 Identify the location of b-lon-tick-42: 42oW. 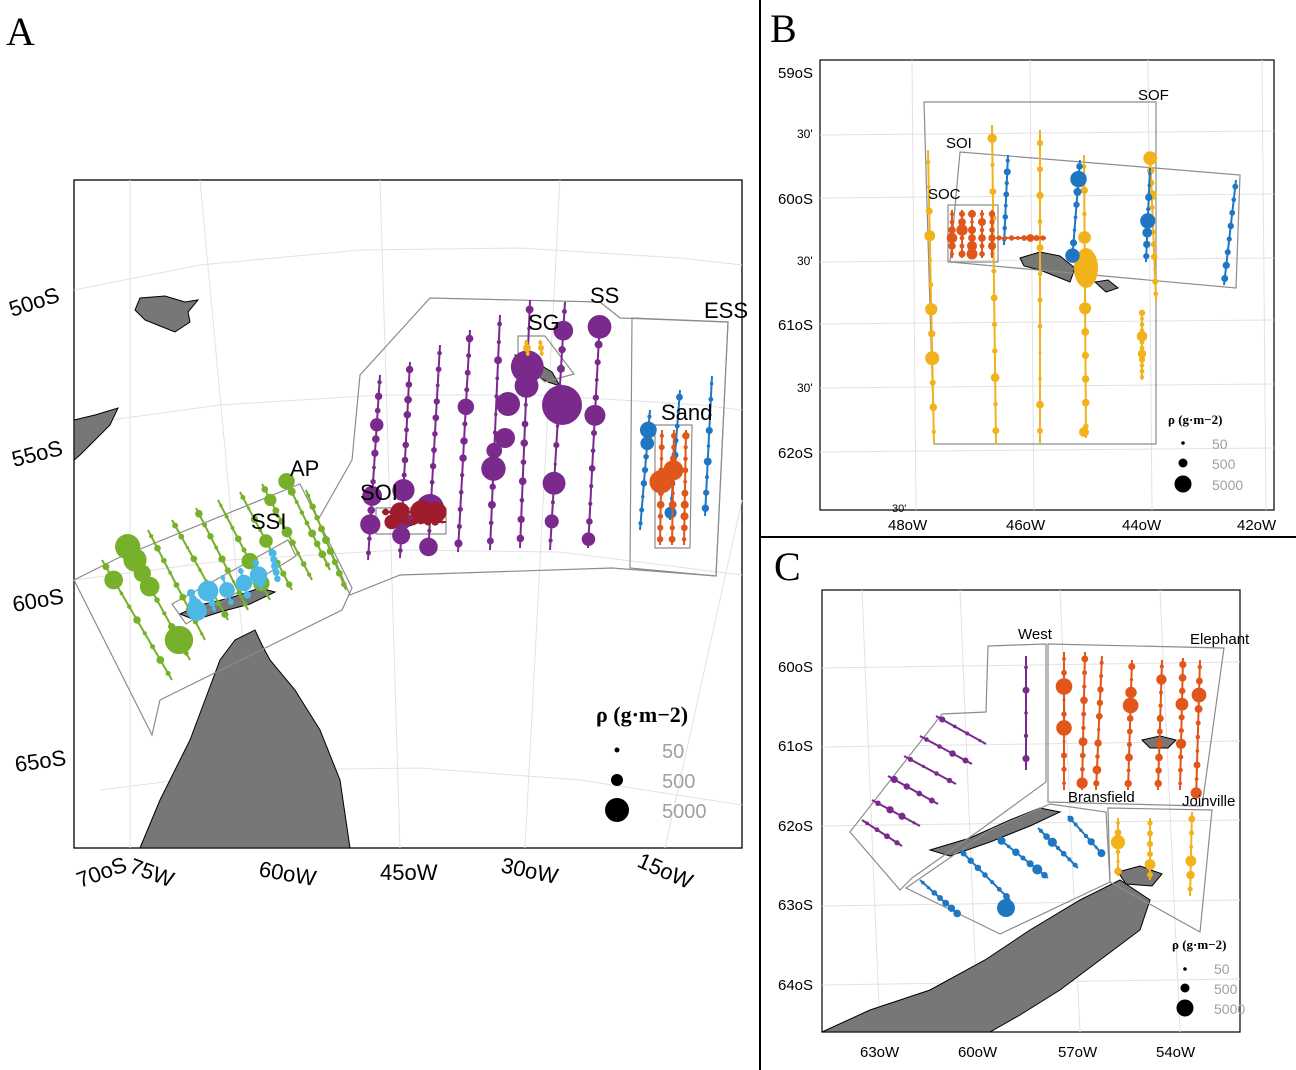
(1257, 525).